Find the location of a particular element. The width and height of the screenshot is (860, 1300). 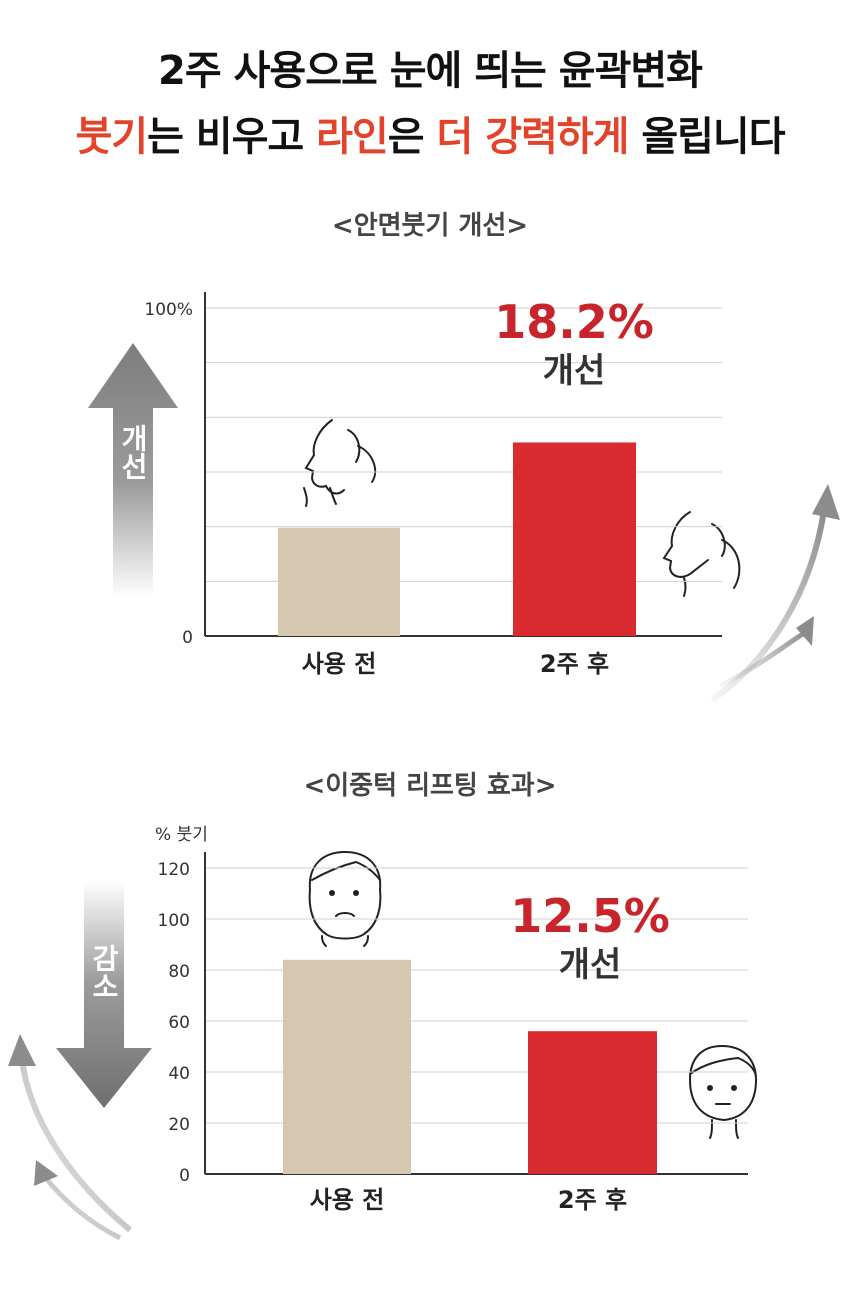

headline-line-1: 2주 사용으로 눈에 띄는 윤곽변화 is located at coordinates (430, 71).